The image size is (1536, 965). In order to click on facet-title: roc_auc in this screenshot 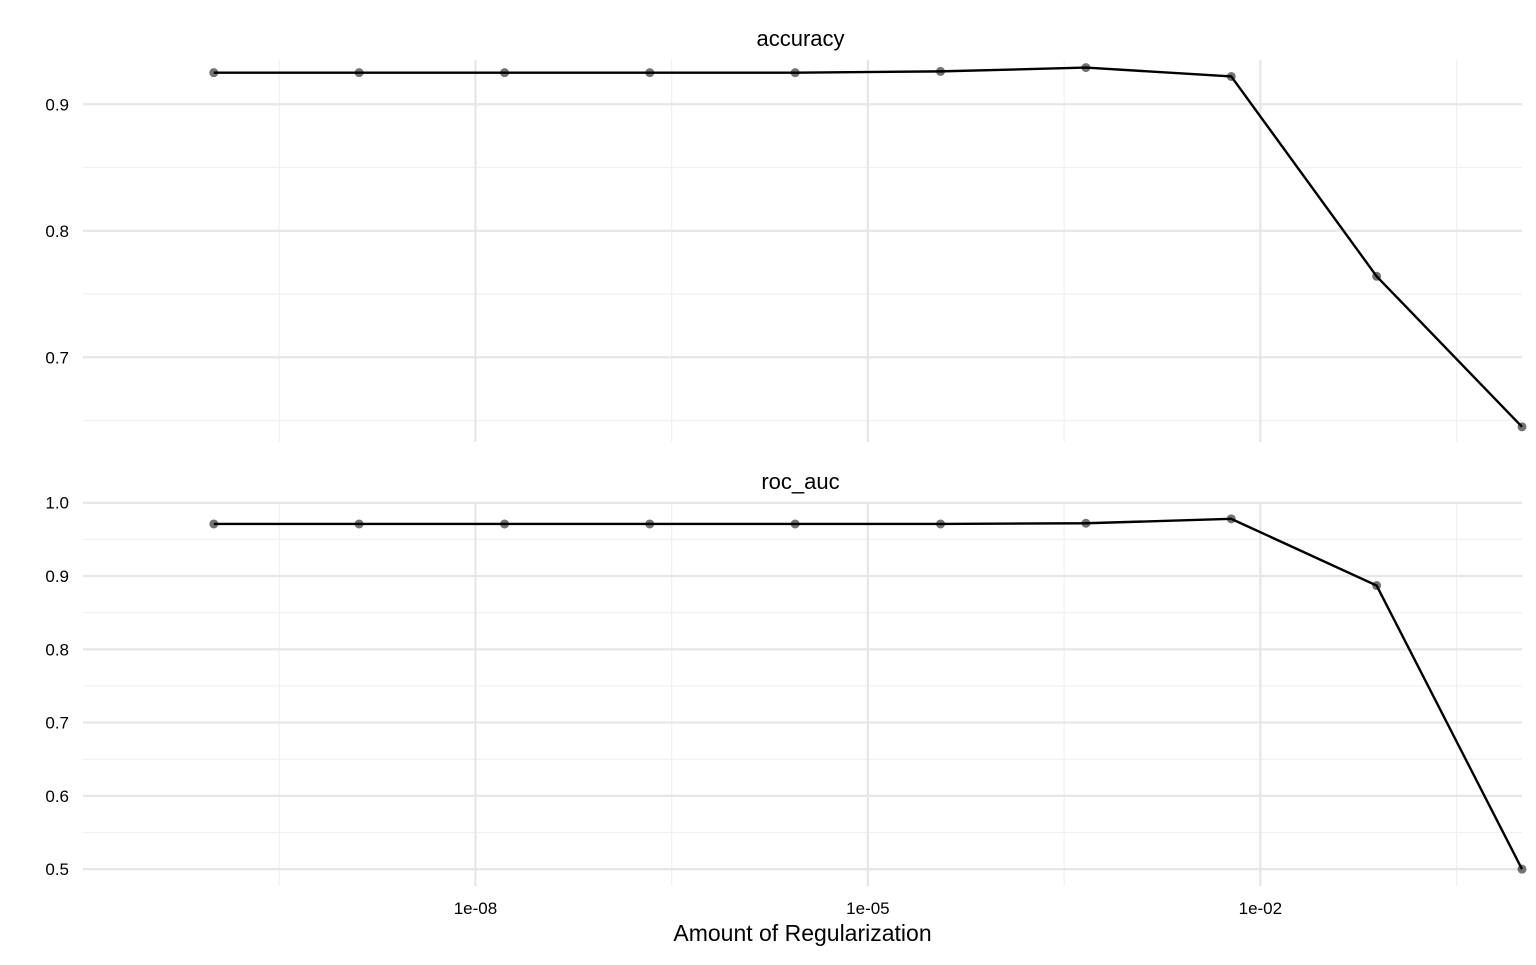, I will do `click(800, 481)`.